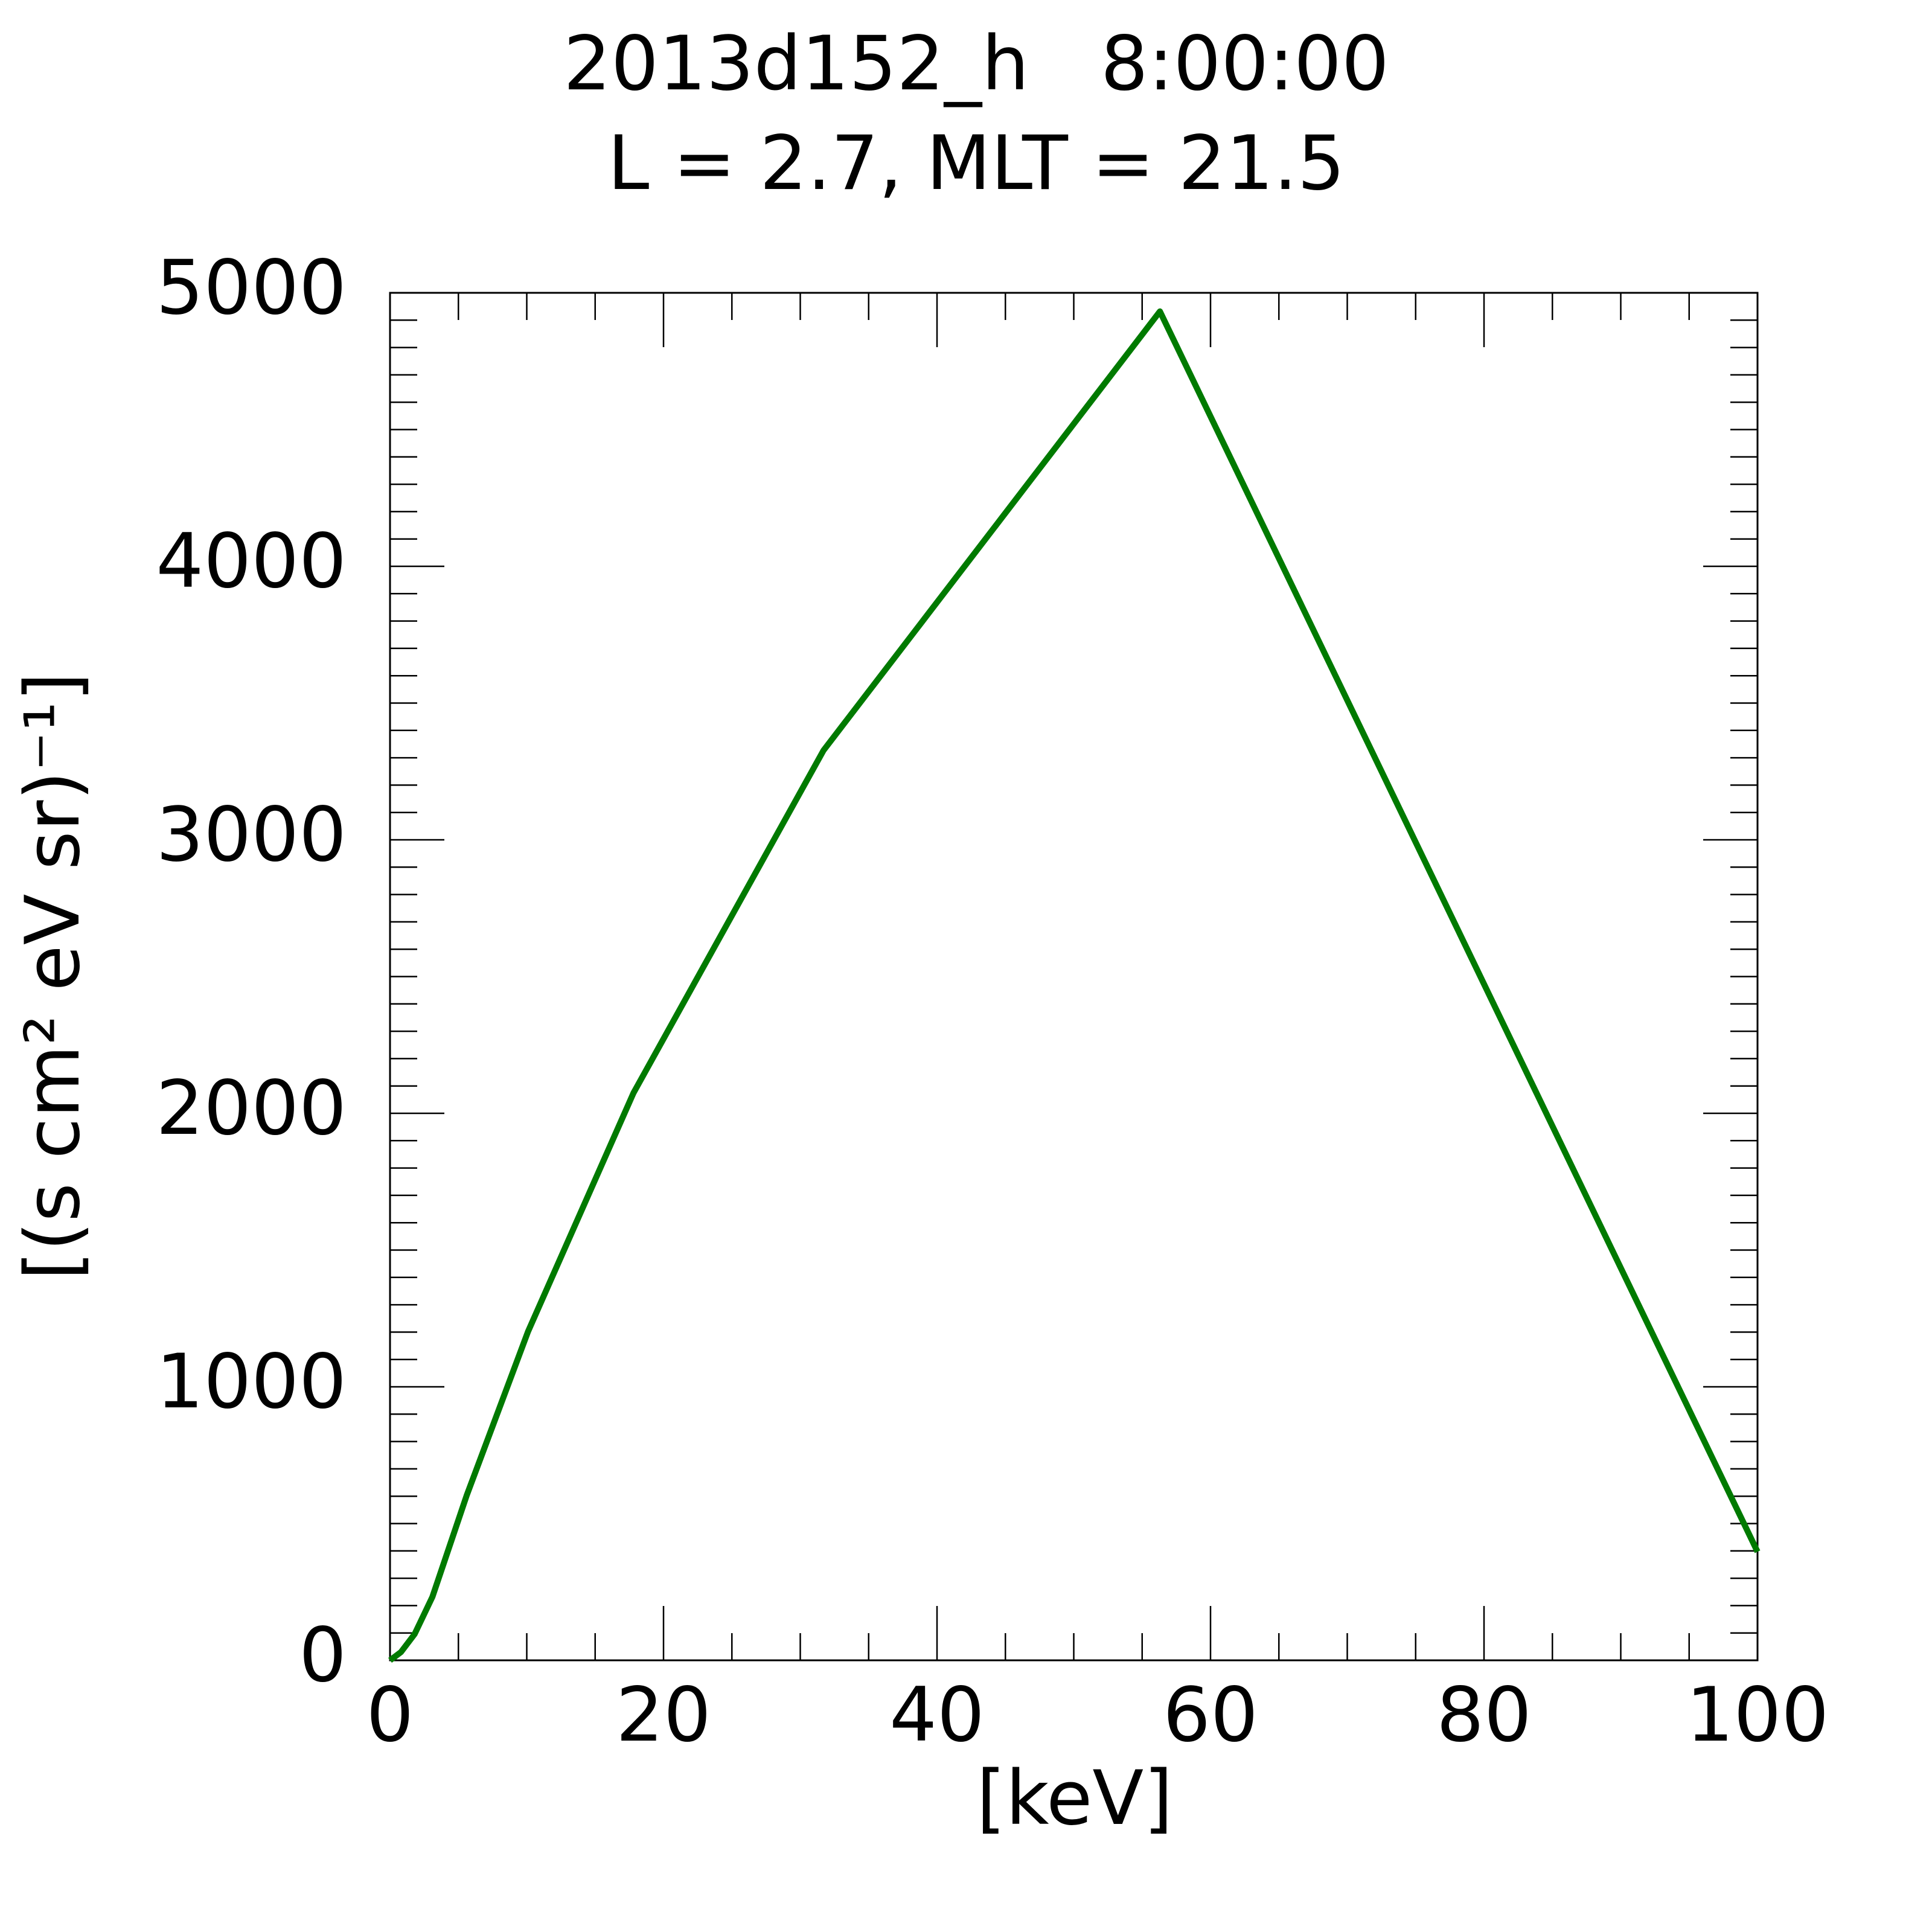 The height and width of the screenshot is (1932, 1932). What do you see at coordinates (1074, 1798) in the screenshot?
I see `x-axis-label: [keV]` at bounding box center [1074, 1798].